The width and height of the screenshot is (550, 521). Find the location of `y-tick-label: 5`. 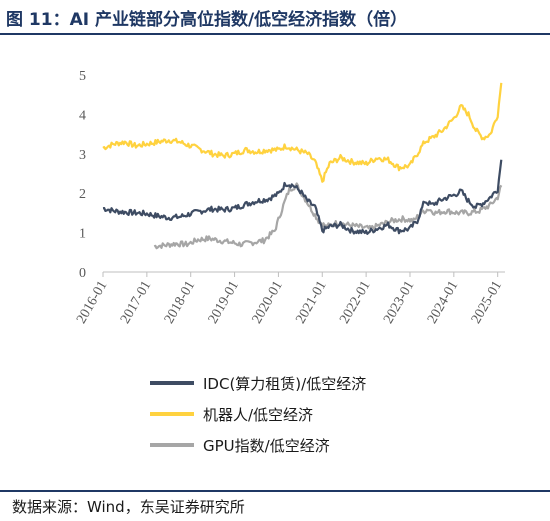

y-tick-label: 5 is located at coordinates (82, 76).